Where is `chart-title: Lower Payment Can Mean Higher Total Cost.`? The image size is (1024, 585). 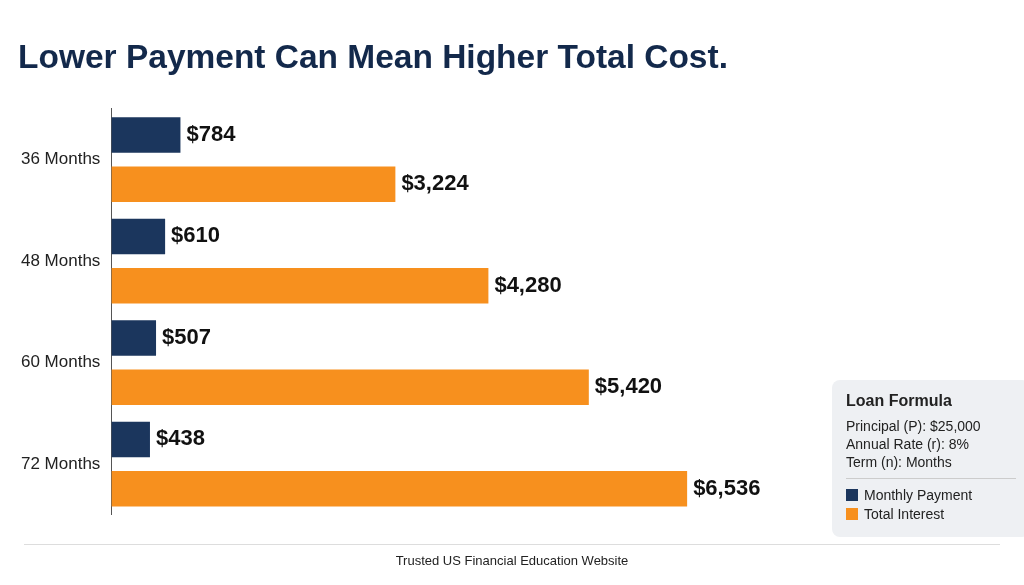
chart-title: Lower Payment Can Mean Higher Total Cost. is located at coordinates (373, 55).